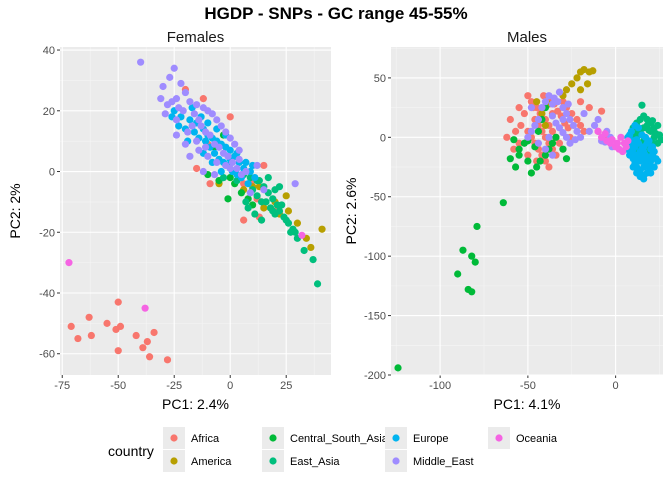  I want to click on chart-title: HGDP - SNPs - GC range 45-55%, so click(335, 13).